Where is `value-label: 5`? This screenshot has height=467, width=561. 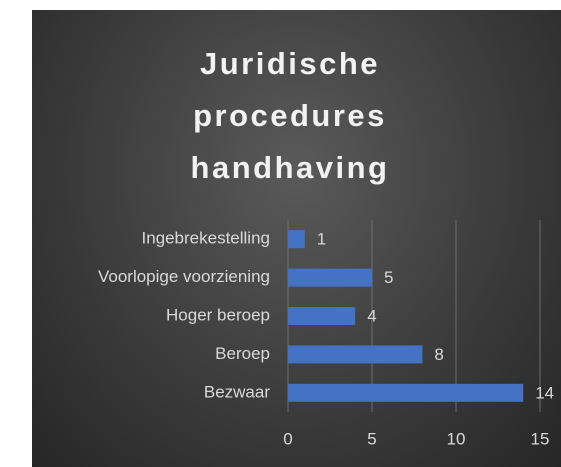 value-label: 5 is located at coordinates (388, 277).